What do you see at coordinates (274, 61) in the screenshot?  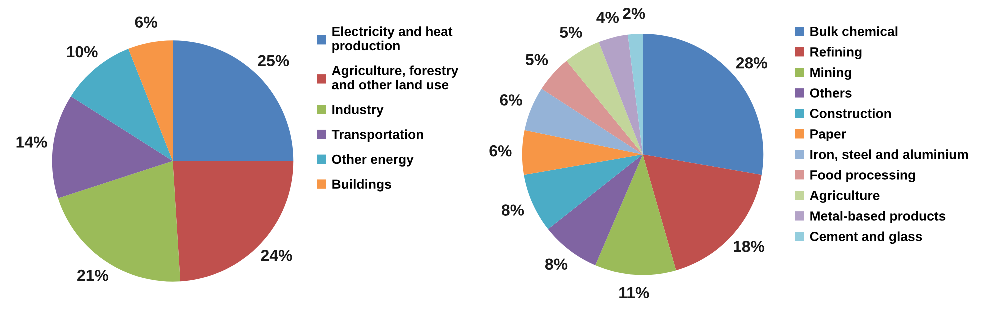 I see `data-label: 25%` at bounding box center [274, 61].